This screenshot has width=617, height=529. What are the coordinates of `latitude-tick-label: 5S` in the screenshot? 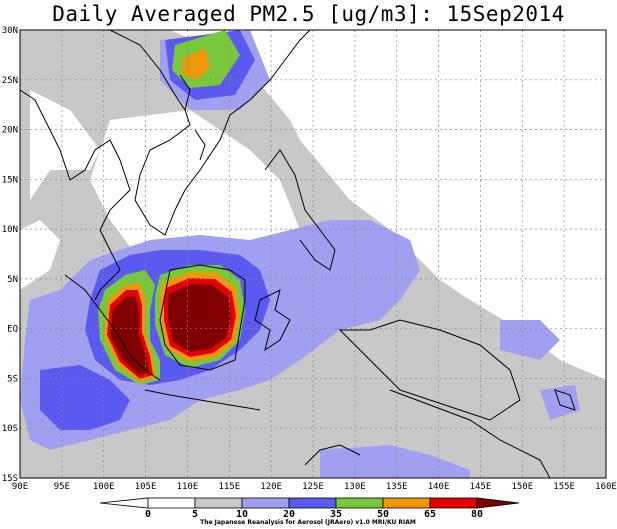 It's located at (12, 379).